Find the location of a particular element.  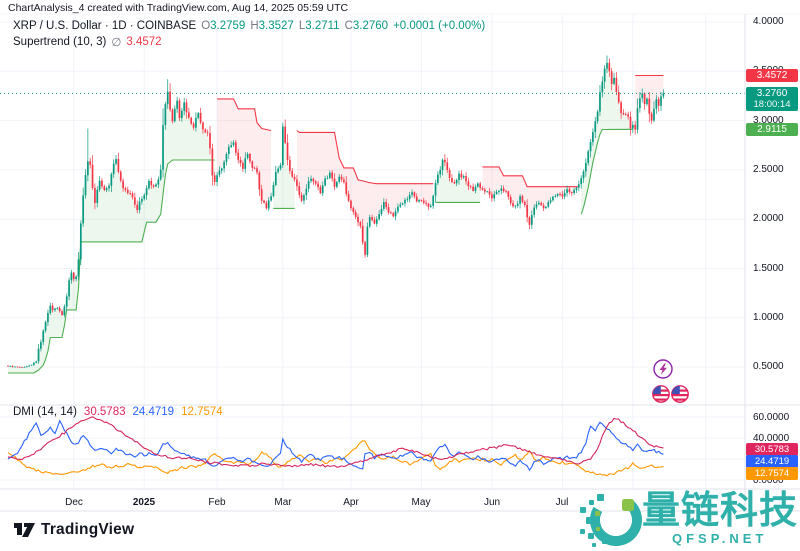

dmi-tick-label: 60.0000 is located at coordinates (771, 417).